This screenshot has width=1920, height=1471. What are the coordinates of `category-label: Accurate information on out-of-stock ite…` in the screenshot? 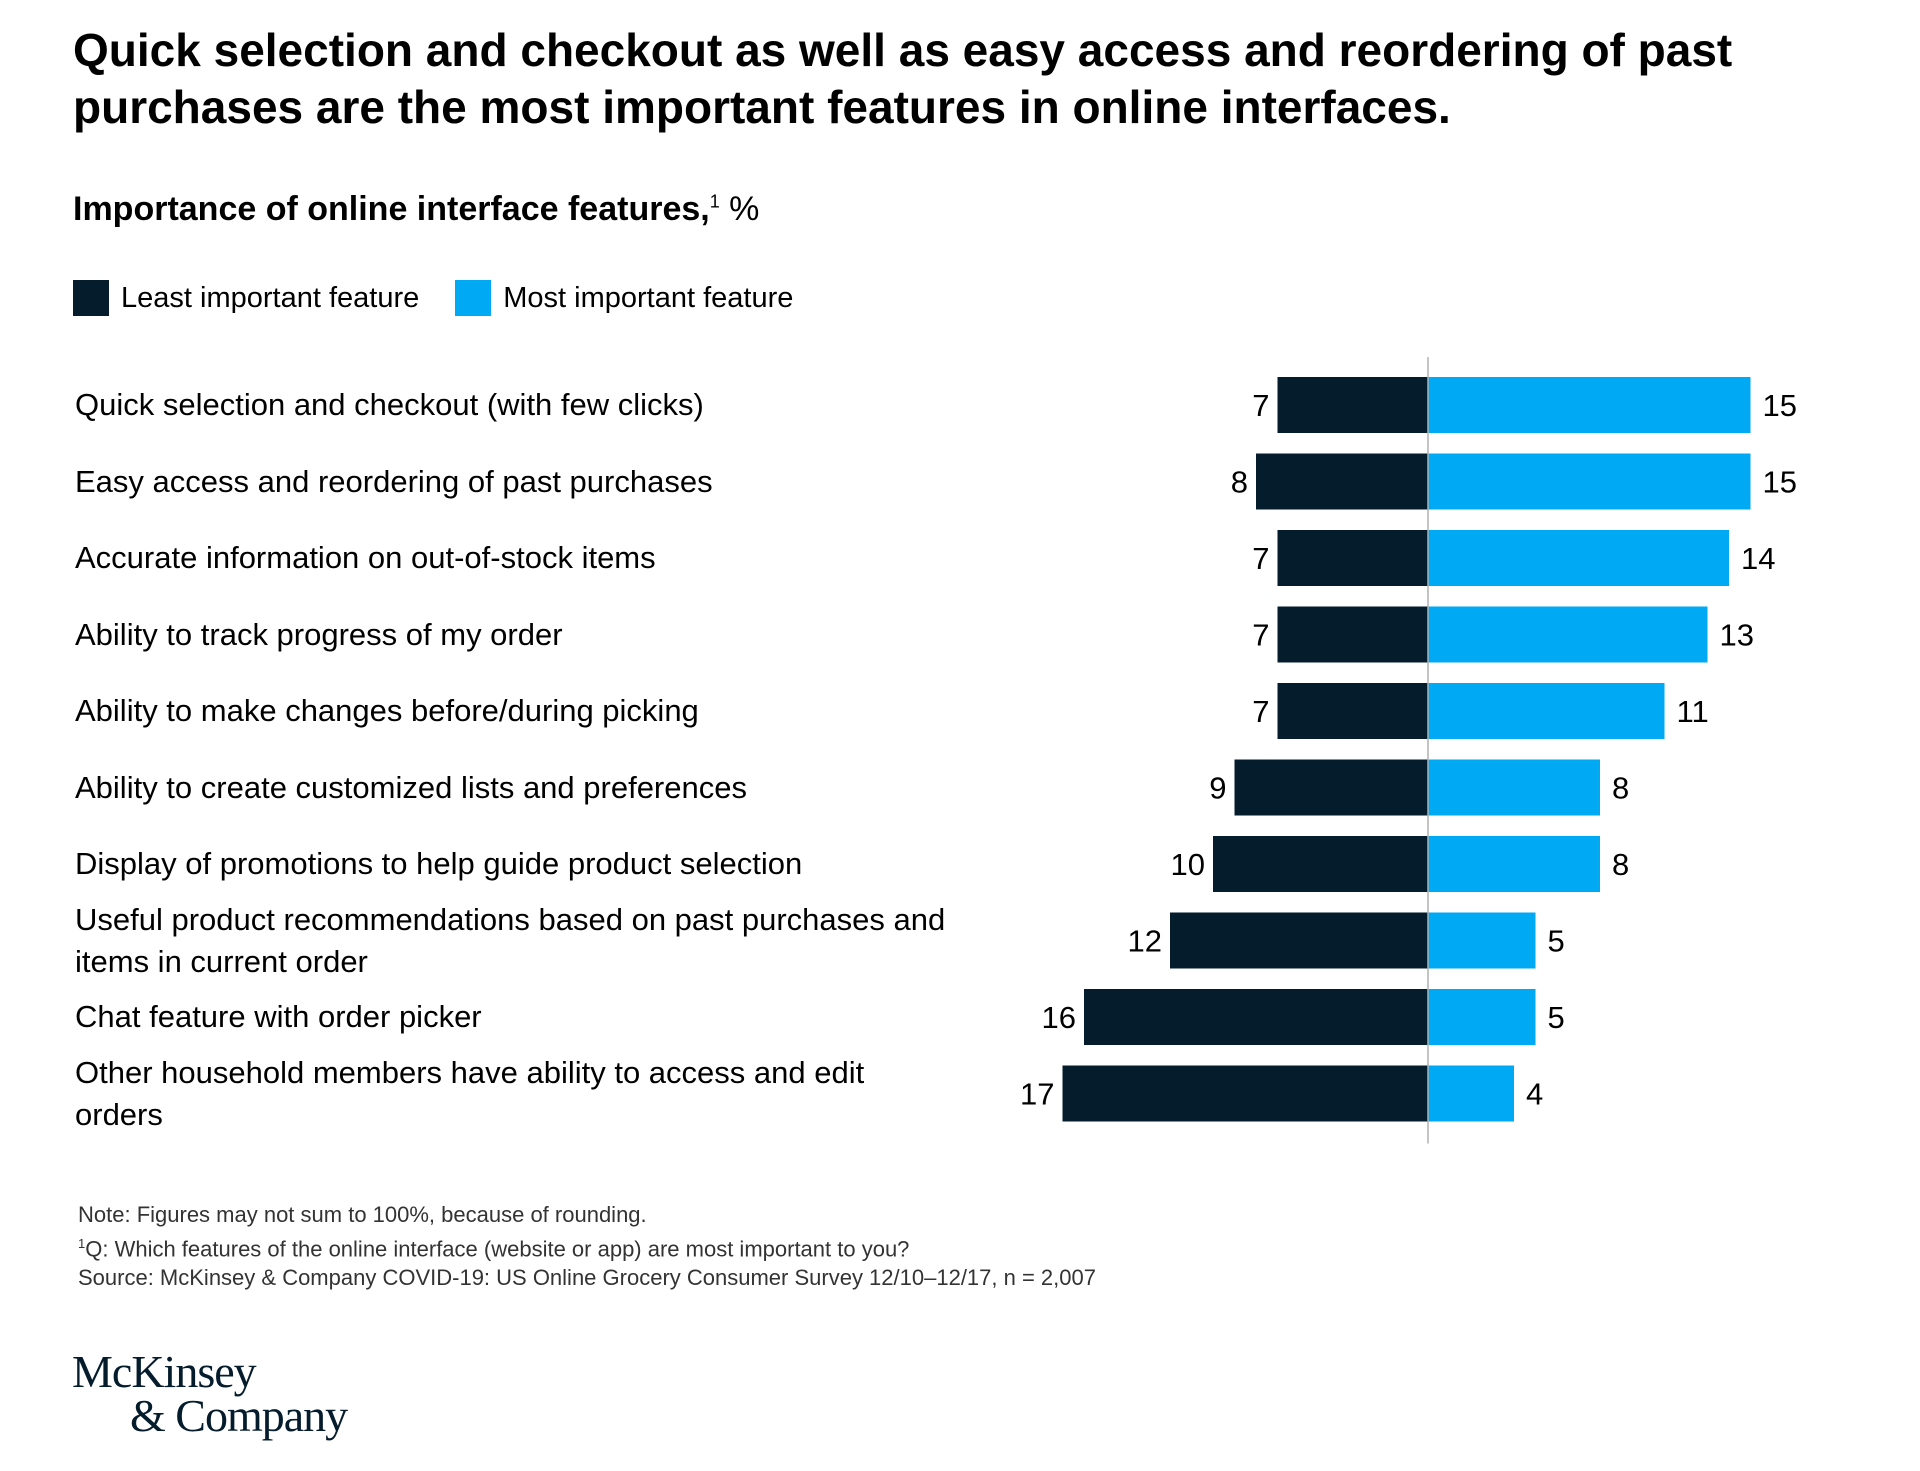 It's located at (365, 557).